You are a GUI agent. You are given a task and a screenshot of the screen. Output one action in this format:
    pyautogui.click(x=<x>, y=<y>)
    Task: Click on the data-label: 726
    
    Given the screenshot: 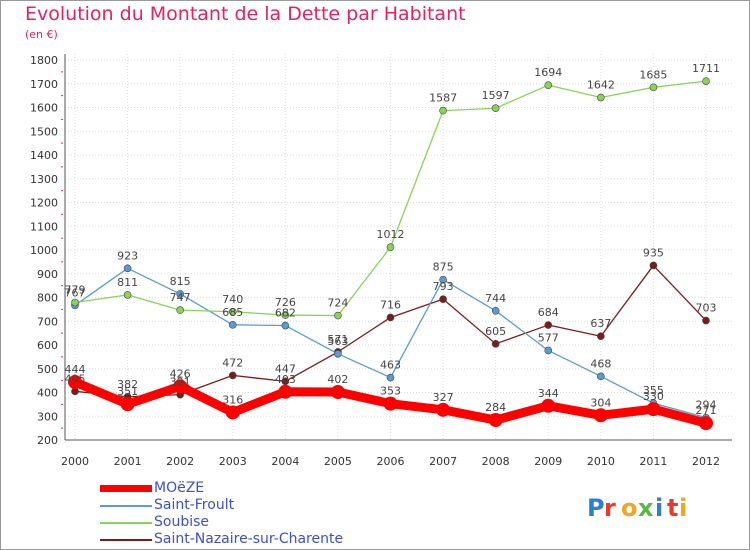 What is the action you would take?
    pyautogui.click(x=285, y=302)
    